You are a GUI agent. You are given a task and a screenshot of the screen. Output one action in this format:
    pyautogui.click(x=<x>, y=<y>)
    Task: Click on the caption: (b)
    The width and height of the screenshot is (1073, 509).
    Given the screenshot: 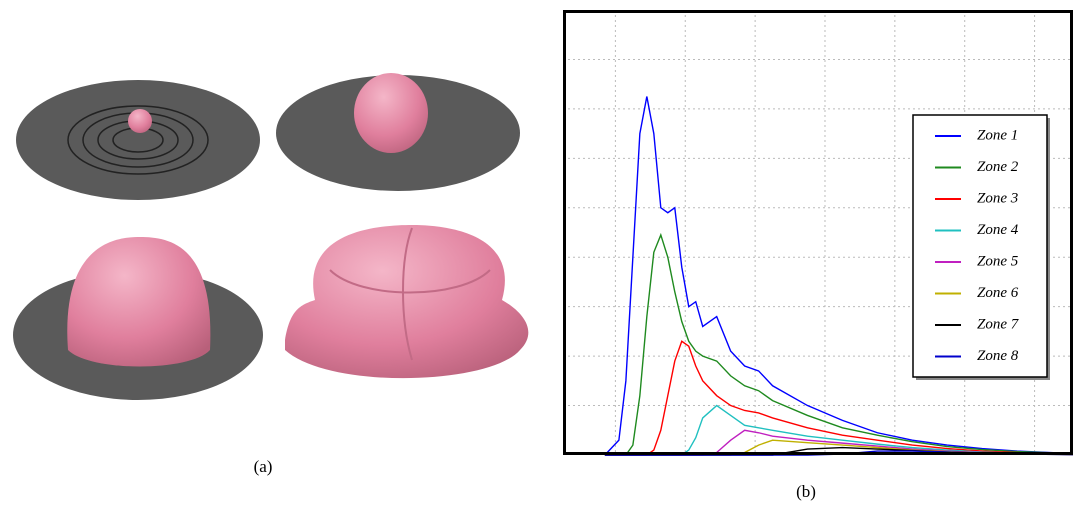 What is the action you would take?
    pyautogui.click(x=806, y=491)
    